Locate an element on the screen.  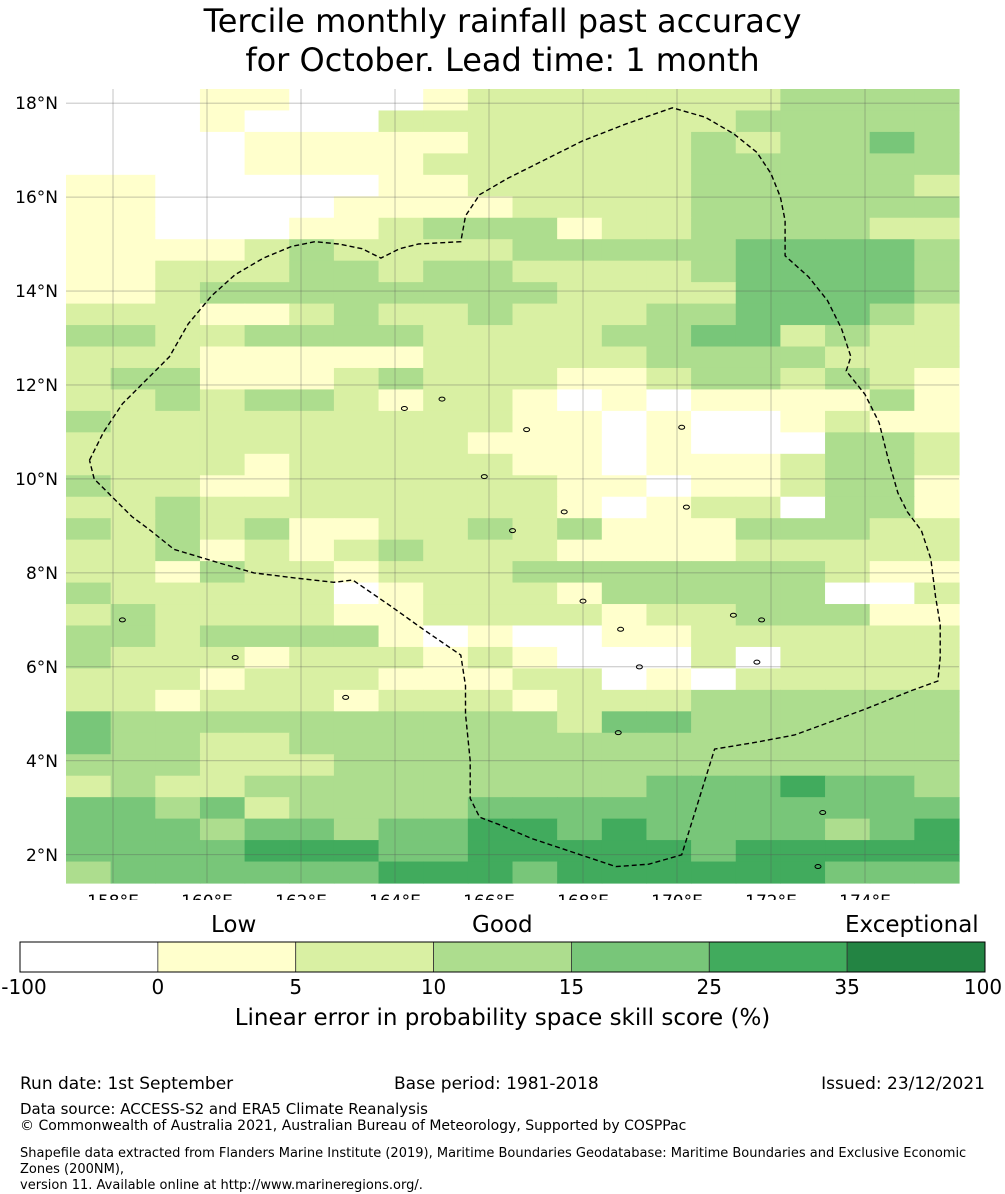
lat-tick-label: 18°N is located at coordinates (36, 104).